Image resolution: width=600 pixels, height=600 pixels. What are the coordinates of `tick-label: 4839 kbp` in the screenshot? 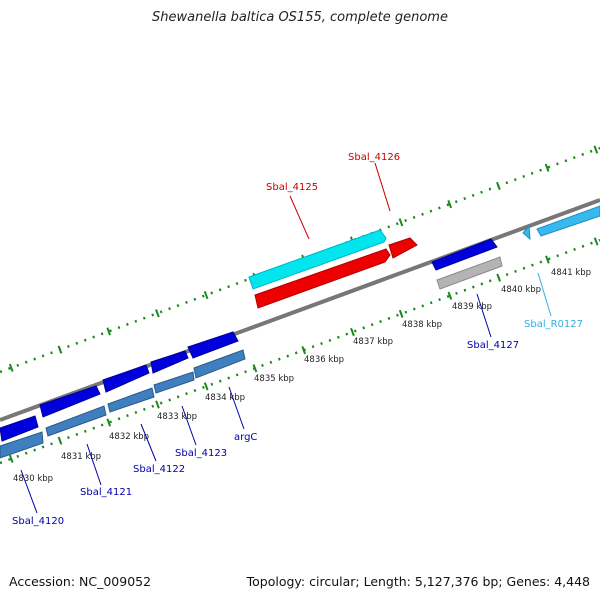 It's located at (472, 307).